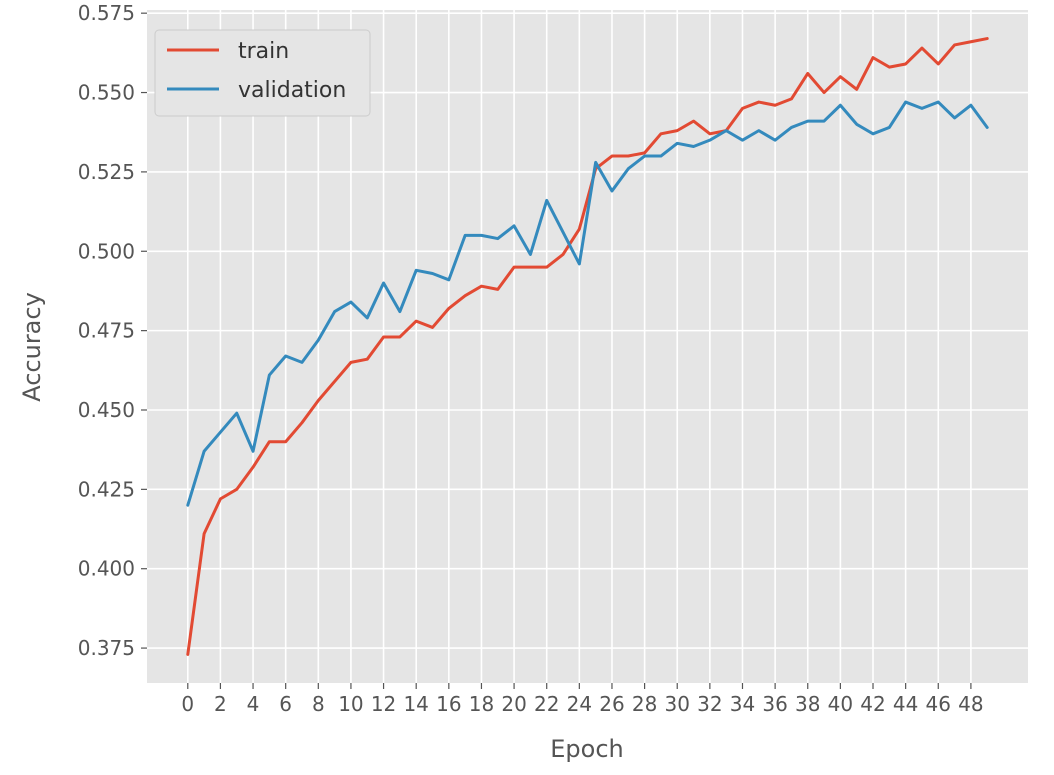  What do you see at coordinates (415, 704) in the screenshot?
I see `x-tick-label: 14` at bounding box center [415, 704].